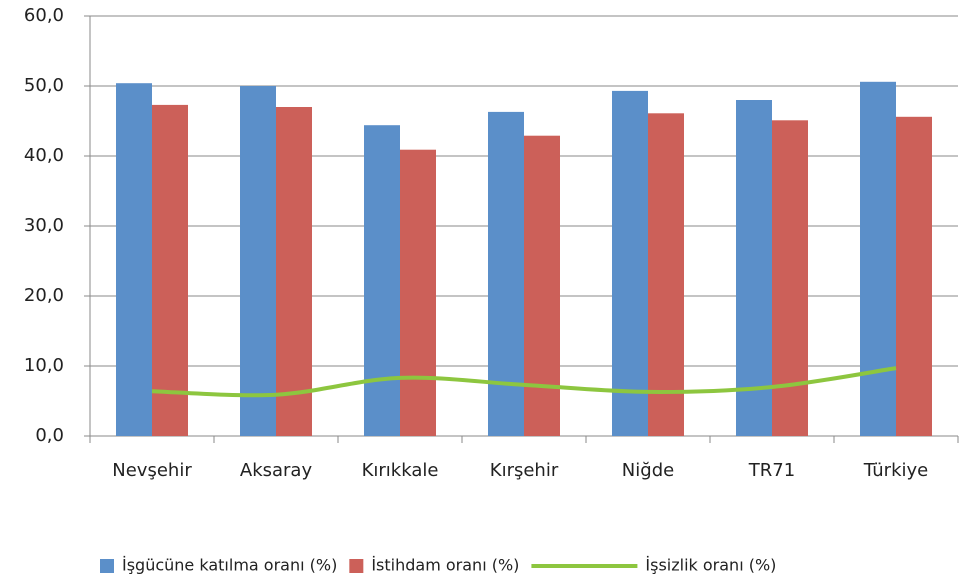 This screenshot has height=586, width=962. Describe the element at coordinates (276, 470) in the screenshot. I see `x-tick-label: Aksaray` at that location.